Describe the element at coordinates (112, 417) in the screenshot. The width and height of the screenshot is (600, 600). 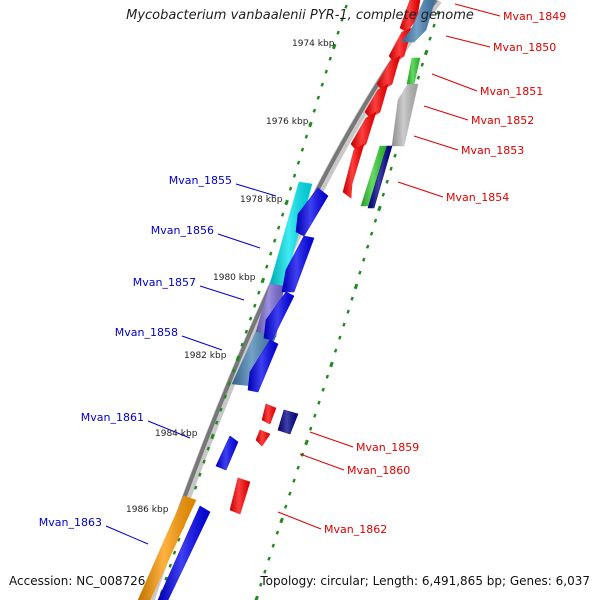
I see `gene-label-mvan-1861: Mvan_1861` at that location.